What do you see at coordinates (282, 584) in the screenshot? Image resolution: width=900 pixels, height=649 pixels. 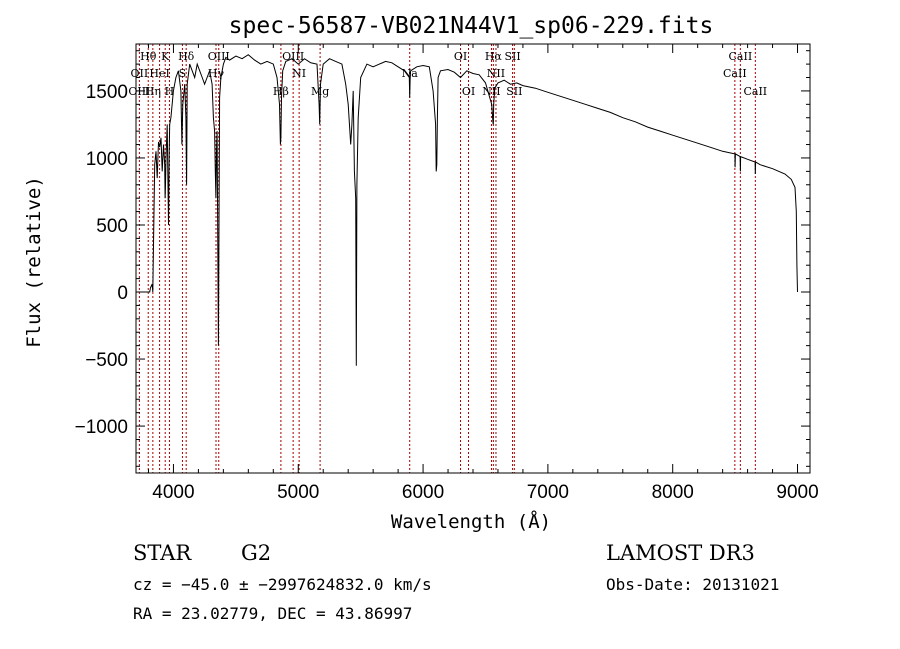 I see `redshift-cz: cz = −45.0 ± −2997624832.0 km/s` at bounding box center [282, 584].